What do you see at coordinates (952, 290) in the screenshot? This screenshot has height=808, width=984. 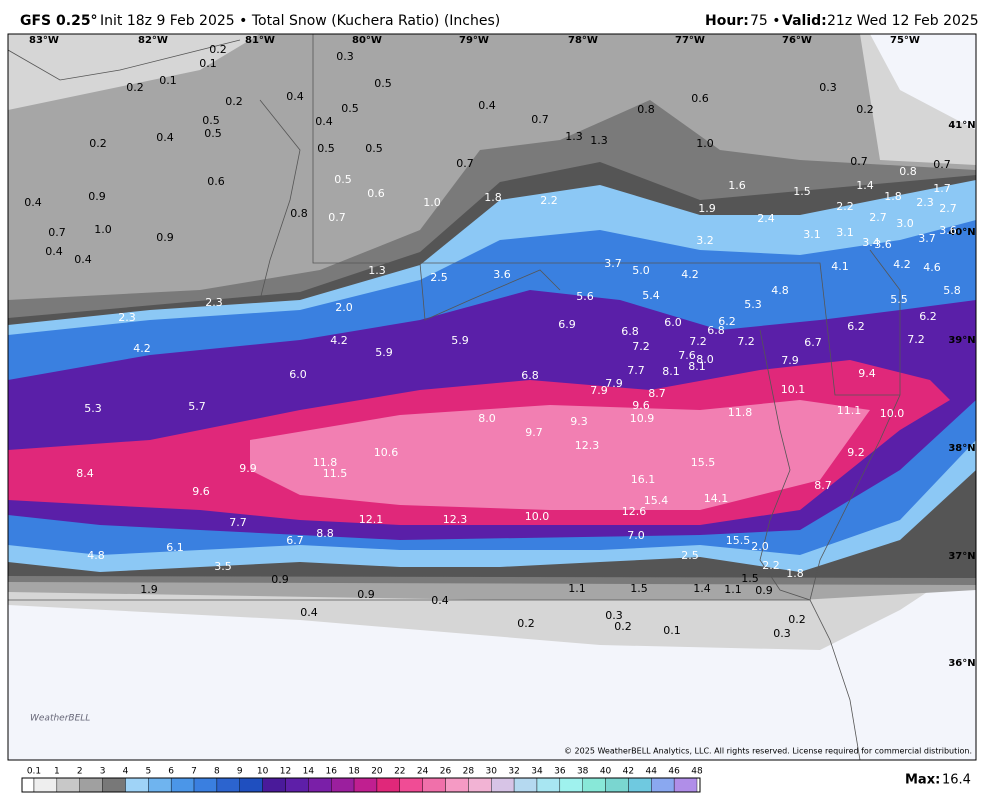 I see `snow-amount: 5.8` at bounding box center [952, 290].